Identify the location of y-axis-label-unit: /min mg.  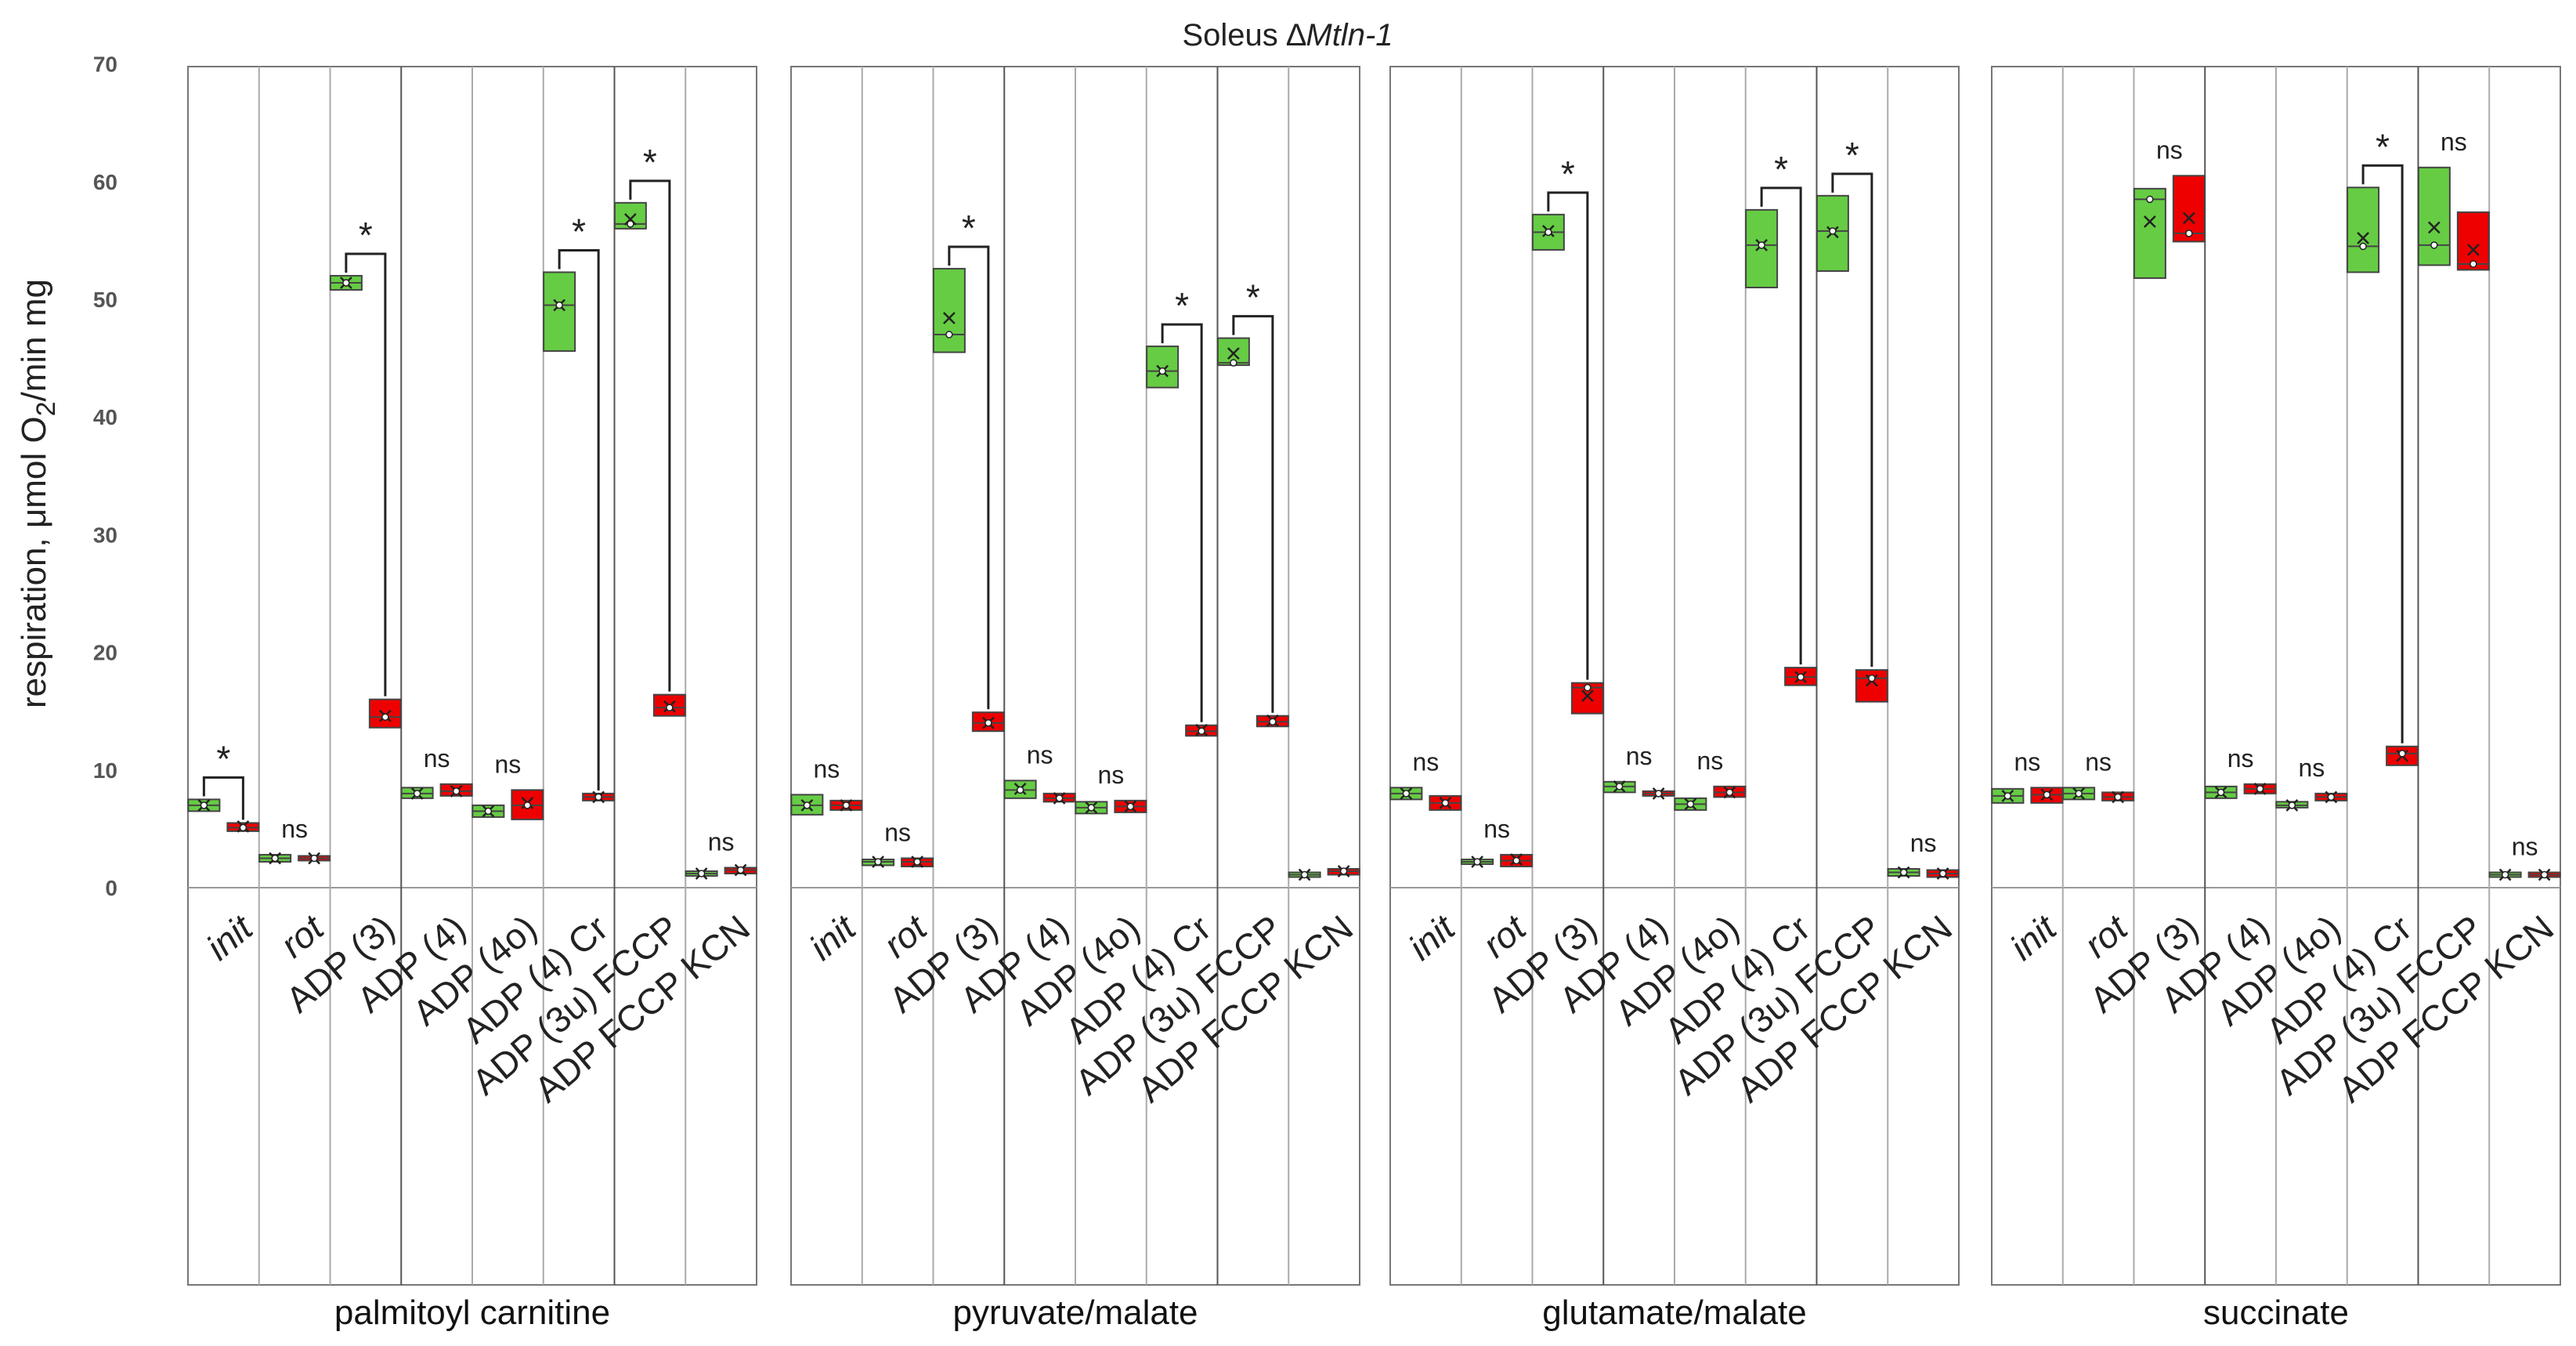
(34, 340).